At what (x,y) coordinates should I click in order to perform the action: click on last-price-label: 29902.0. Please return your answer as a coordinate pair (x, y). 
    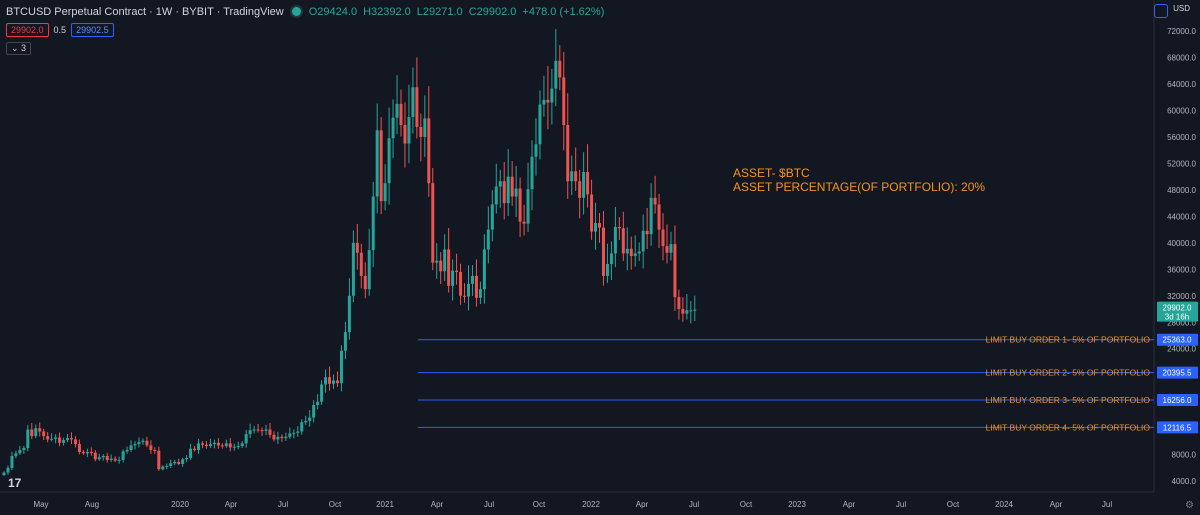
    Looking at the image, I should click on (1177, 308).